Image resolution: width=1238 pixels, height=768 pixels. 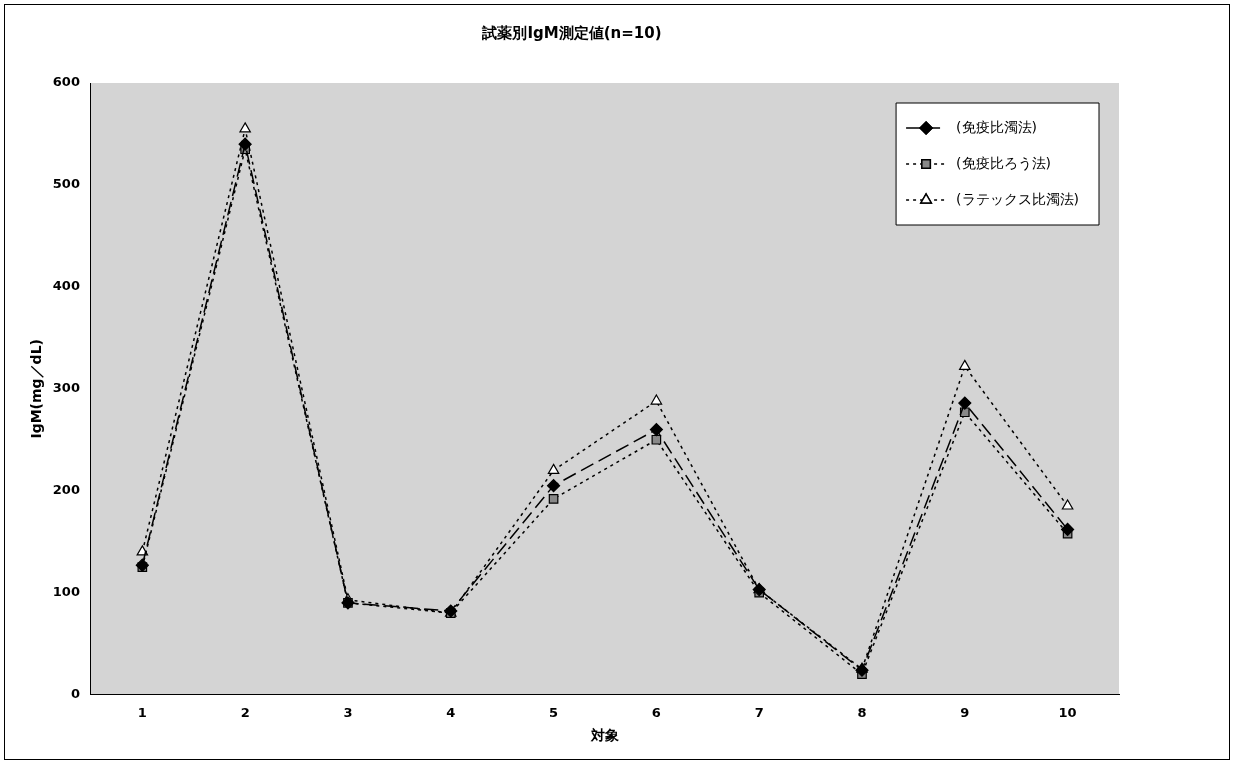 I want to click on legend-label: (免疫比ろう法), so click(x=1004, y=162).